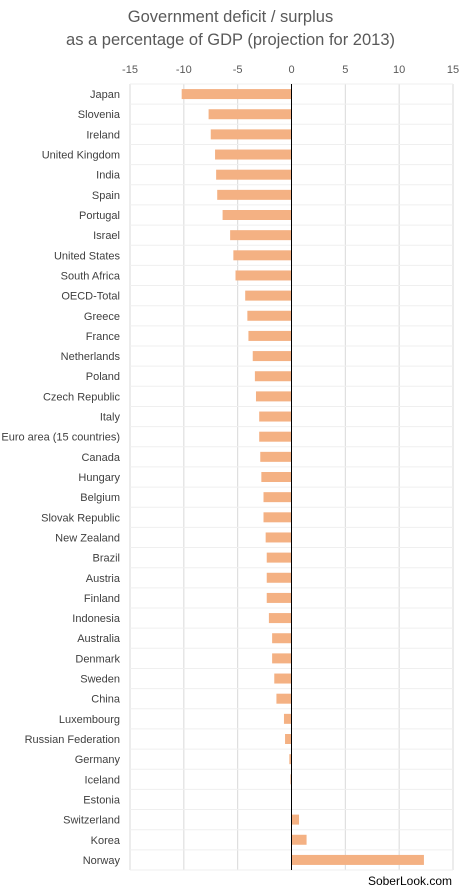 The height and width of the screenshot is (892, 461). Describe the element at coordinates (108, 176) in the screenshot. I see `category-label: India` at that location.